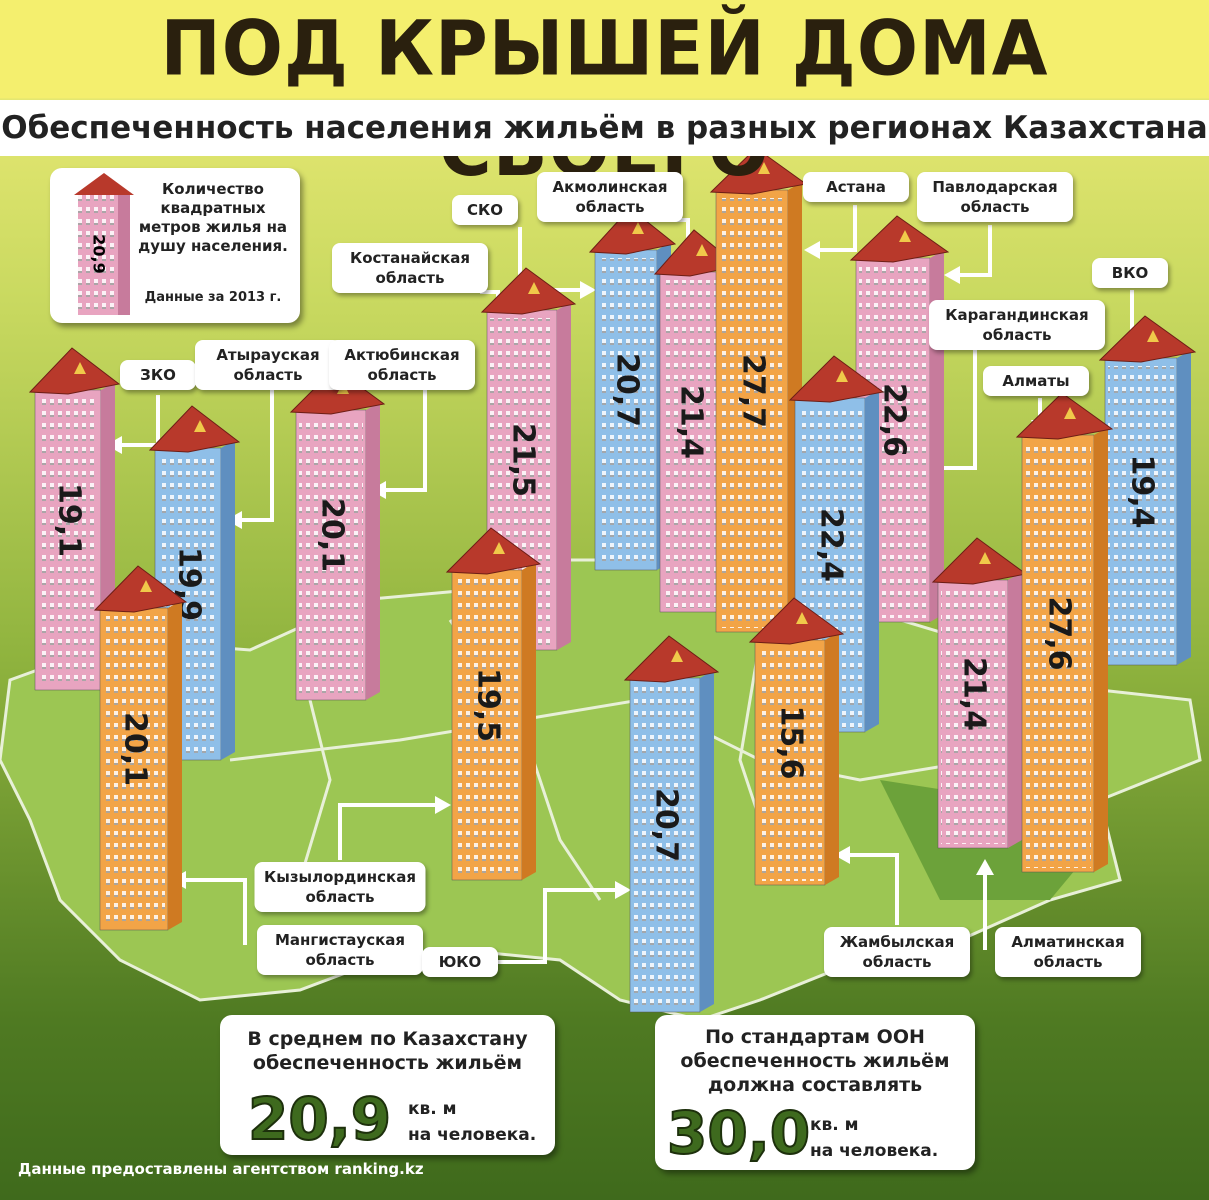 The width and height of the screenshot is (1209, 1200). What do you see at coordinates (402, 365) in the screenshot?
I see `region-label: Актюбинская область` at bounding box center [402, 365].